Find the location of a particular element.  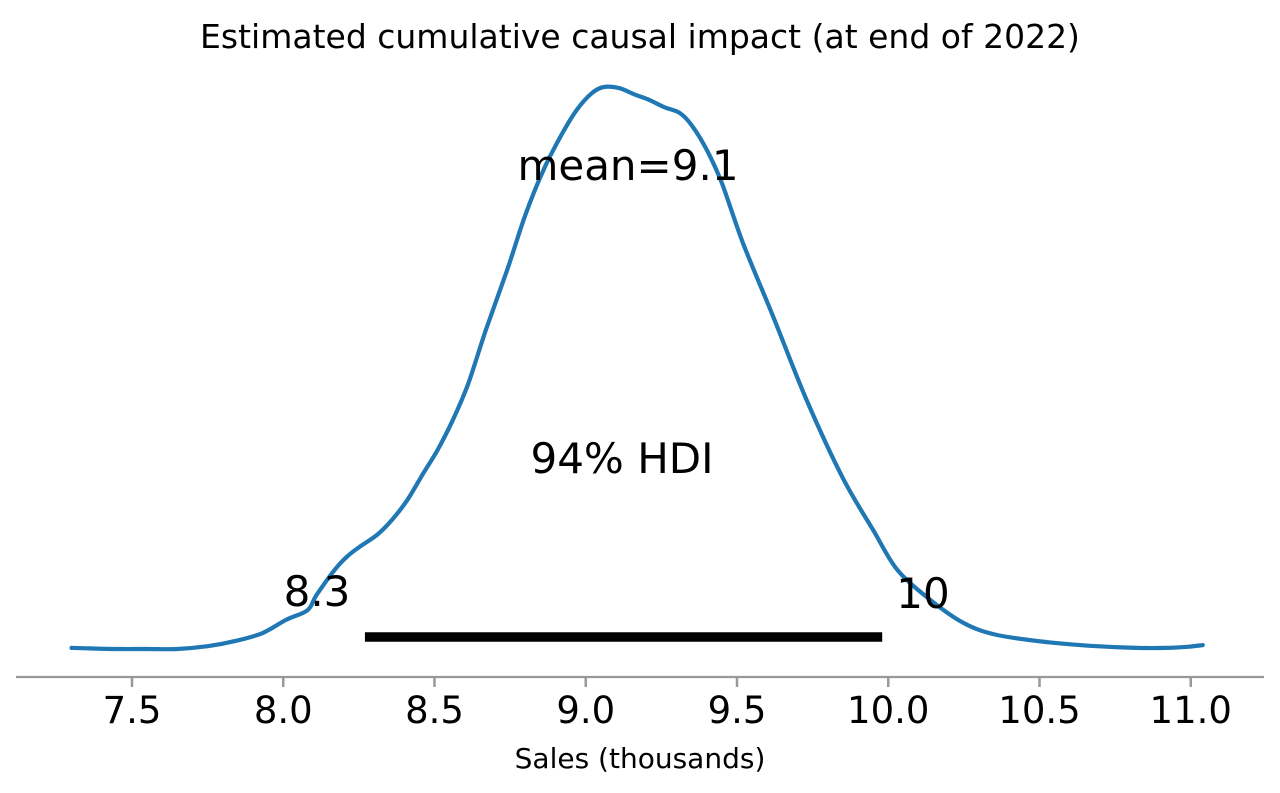

x-axis-label: Sales (thousands) is located at coordinates (640, 758).